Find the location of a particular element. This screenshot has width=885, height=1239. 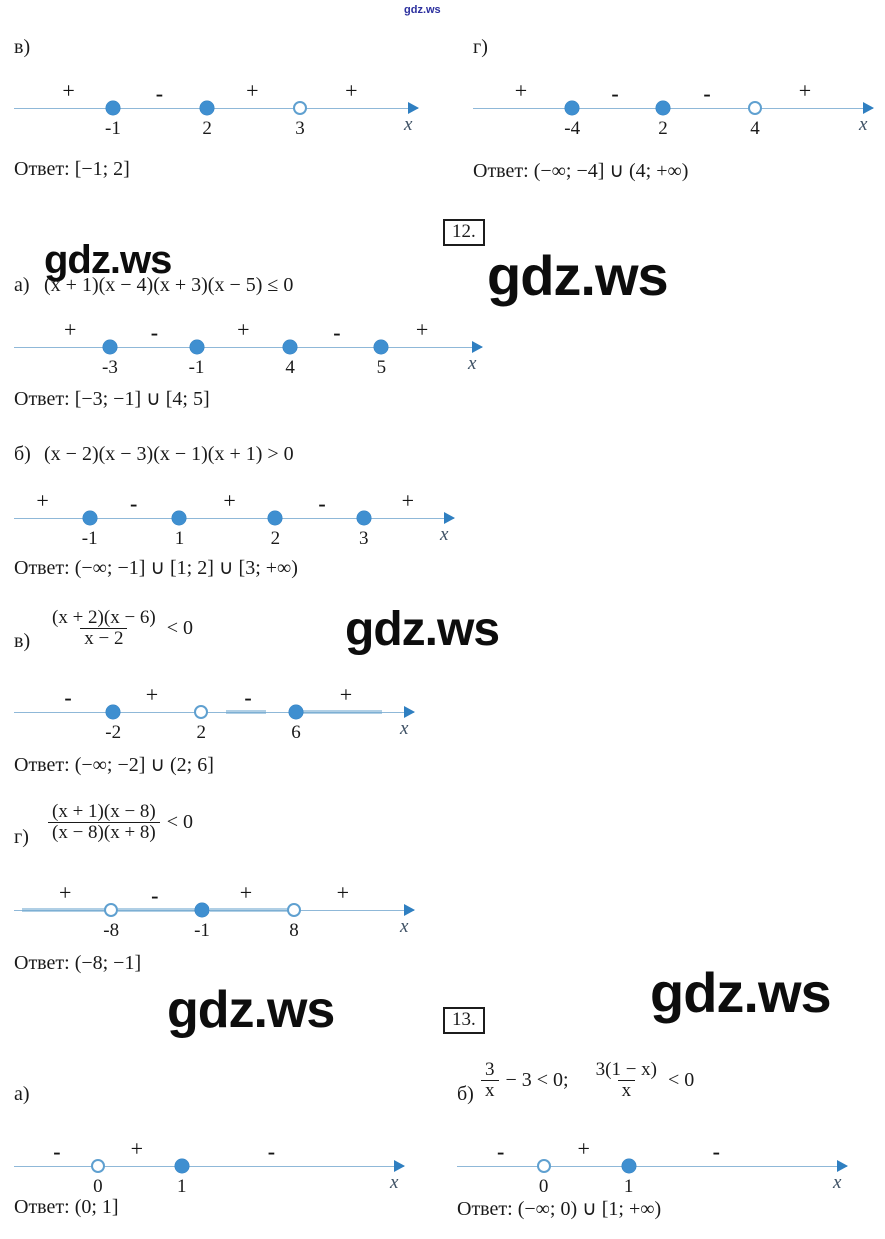

answer-p12-v: Ответ: (−∞; −2] ∪ (2; 6] is located at coordinates (114, 764).